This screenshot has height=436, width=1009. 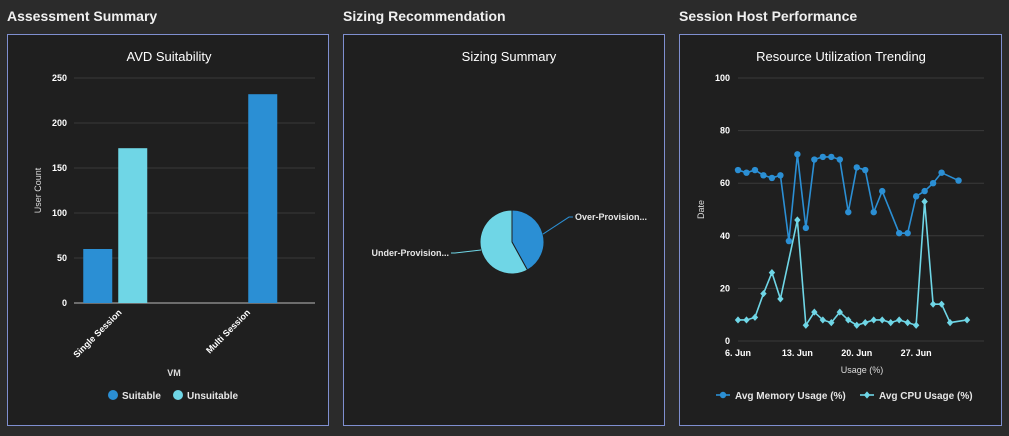 What do you see at coordinates (38, 190) in the screenshot?
I see `y-axis-title: User Count` at bounding box center [38, 190].